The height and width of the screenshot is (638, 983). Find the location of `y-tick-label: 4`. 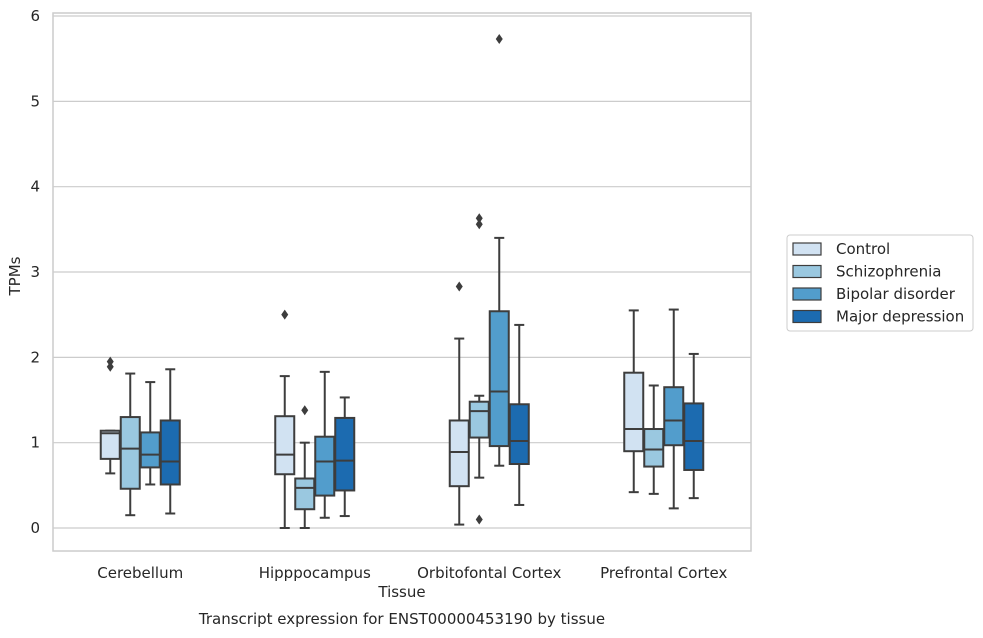

y-tick-label: 4 is located at coordinates (35, 187).